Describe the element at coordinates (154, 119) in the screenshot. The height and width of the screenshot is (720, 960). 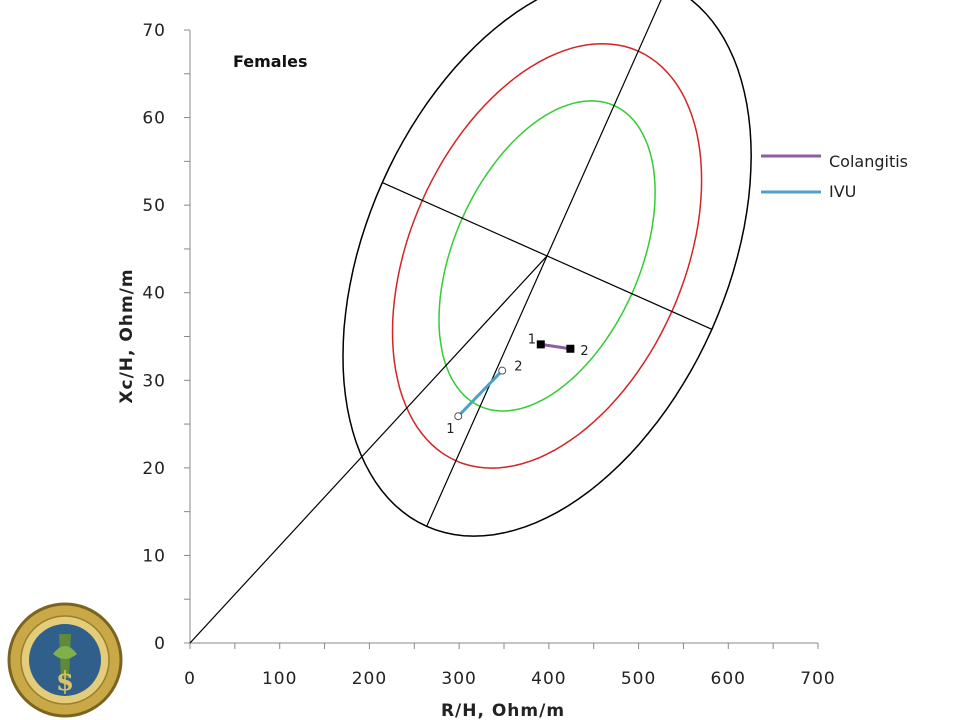
I see `y-tick-label: 60` at that location.